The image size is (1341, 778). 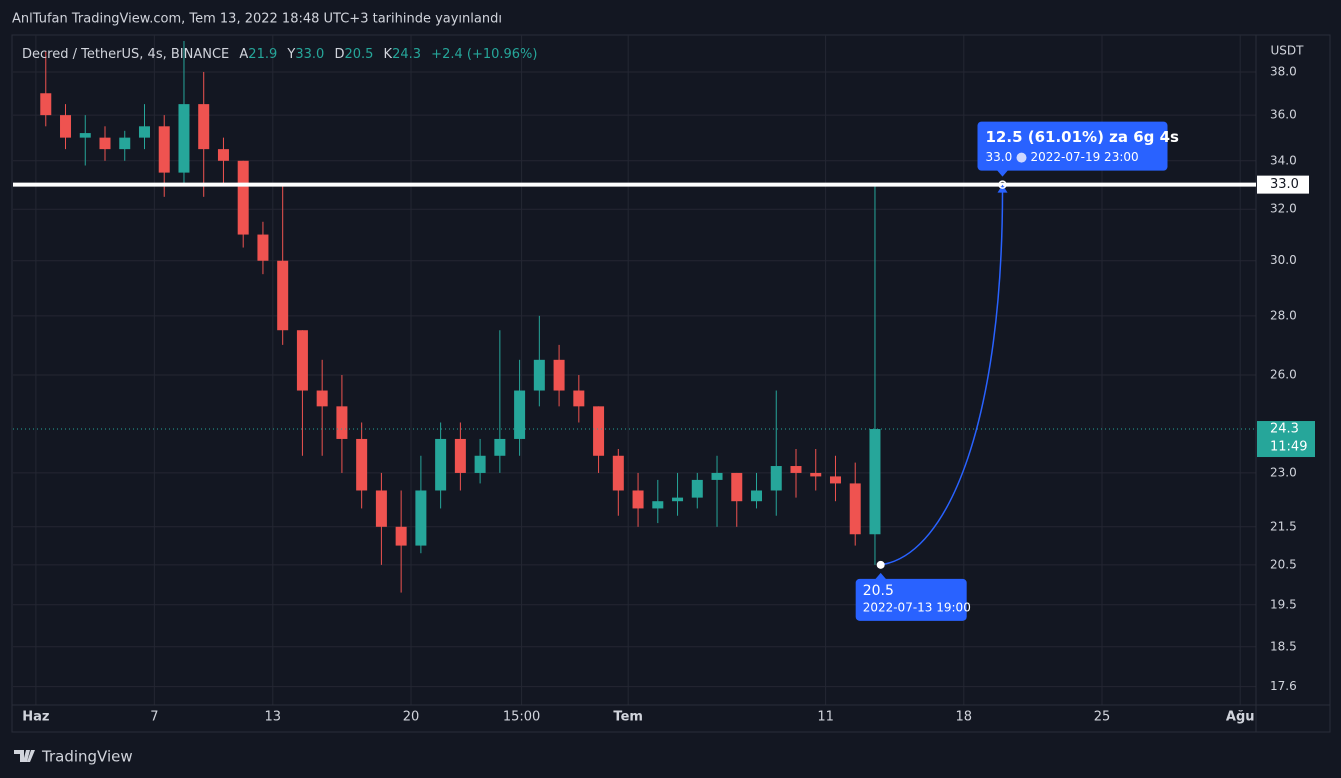 I want to click on measure-end-date: 2022-07-19 23:00, so click(x=1085, y=157).